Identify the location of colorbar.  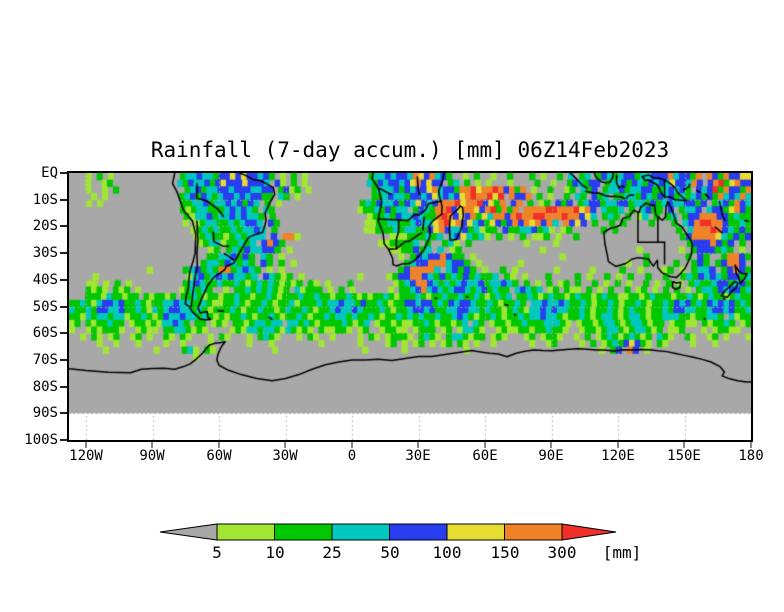
(388, 532).